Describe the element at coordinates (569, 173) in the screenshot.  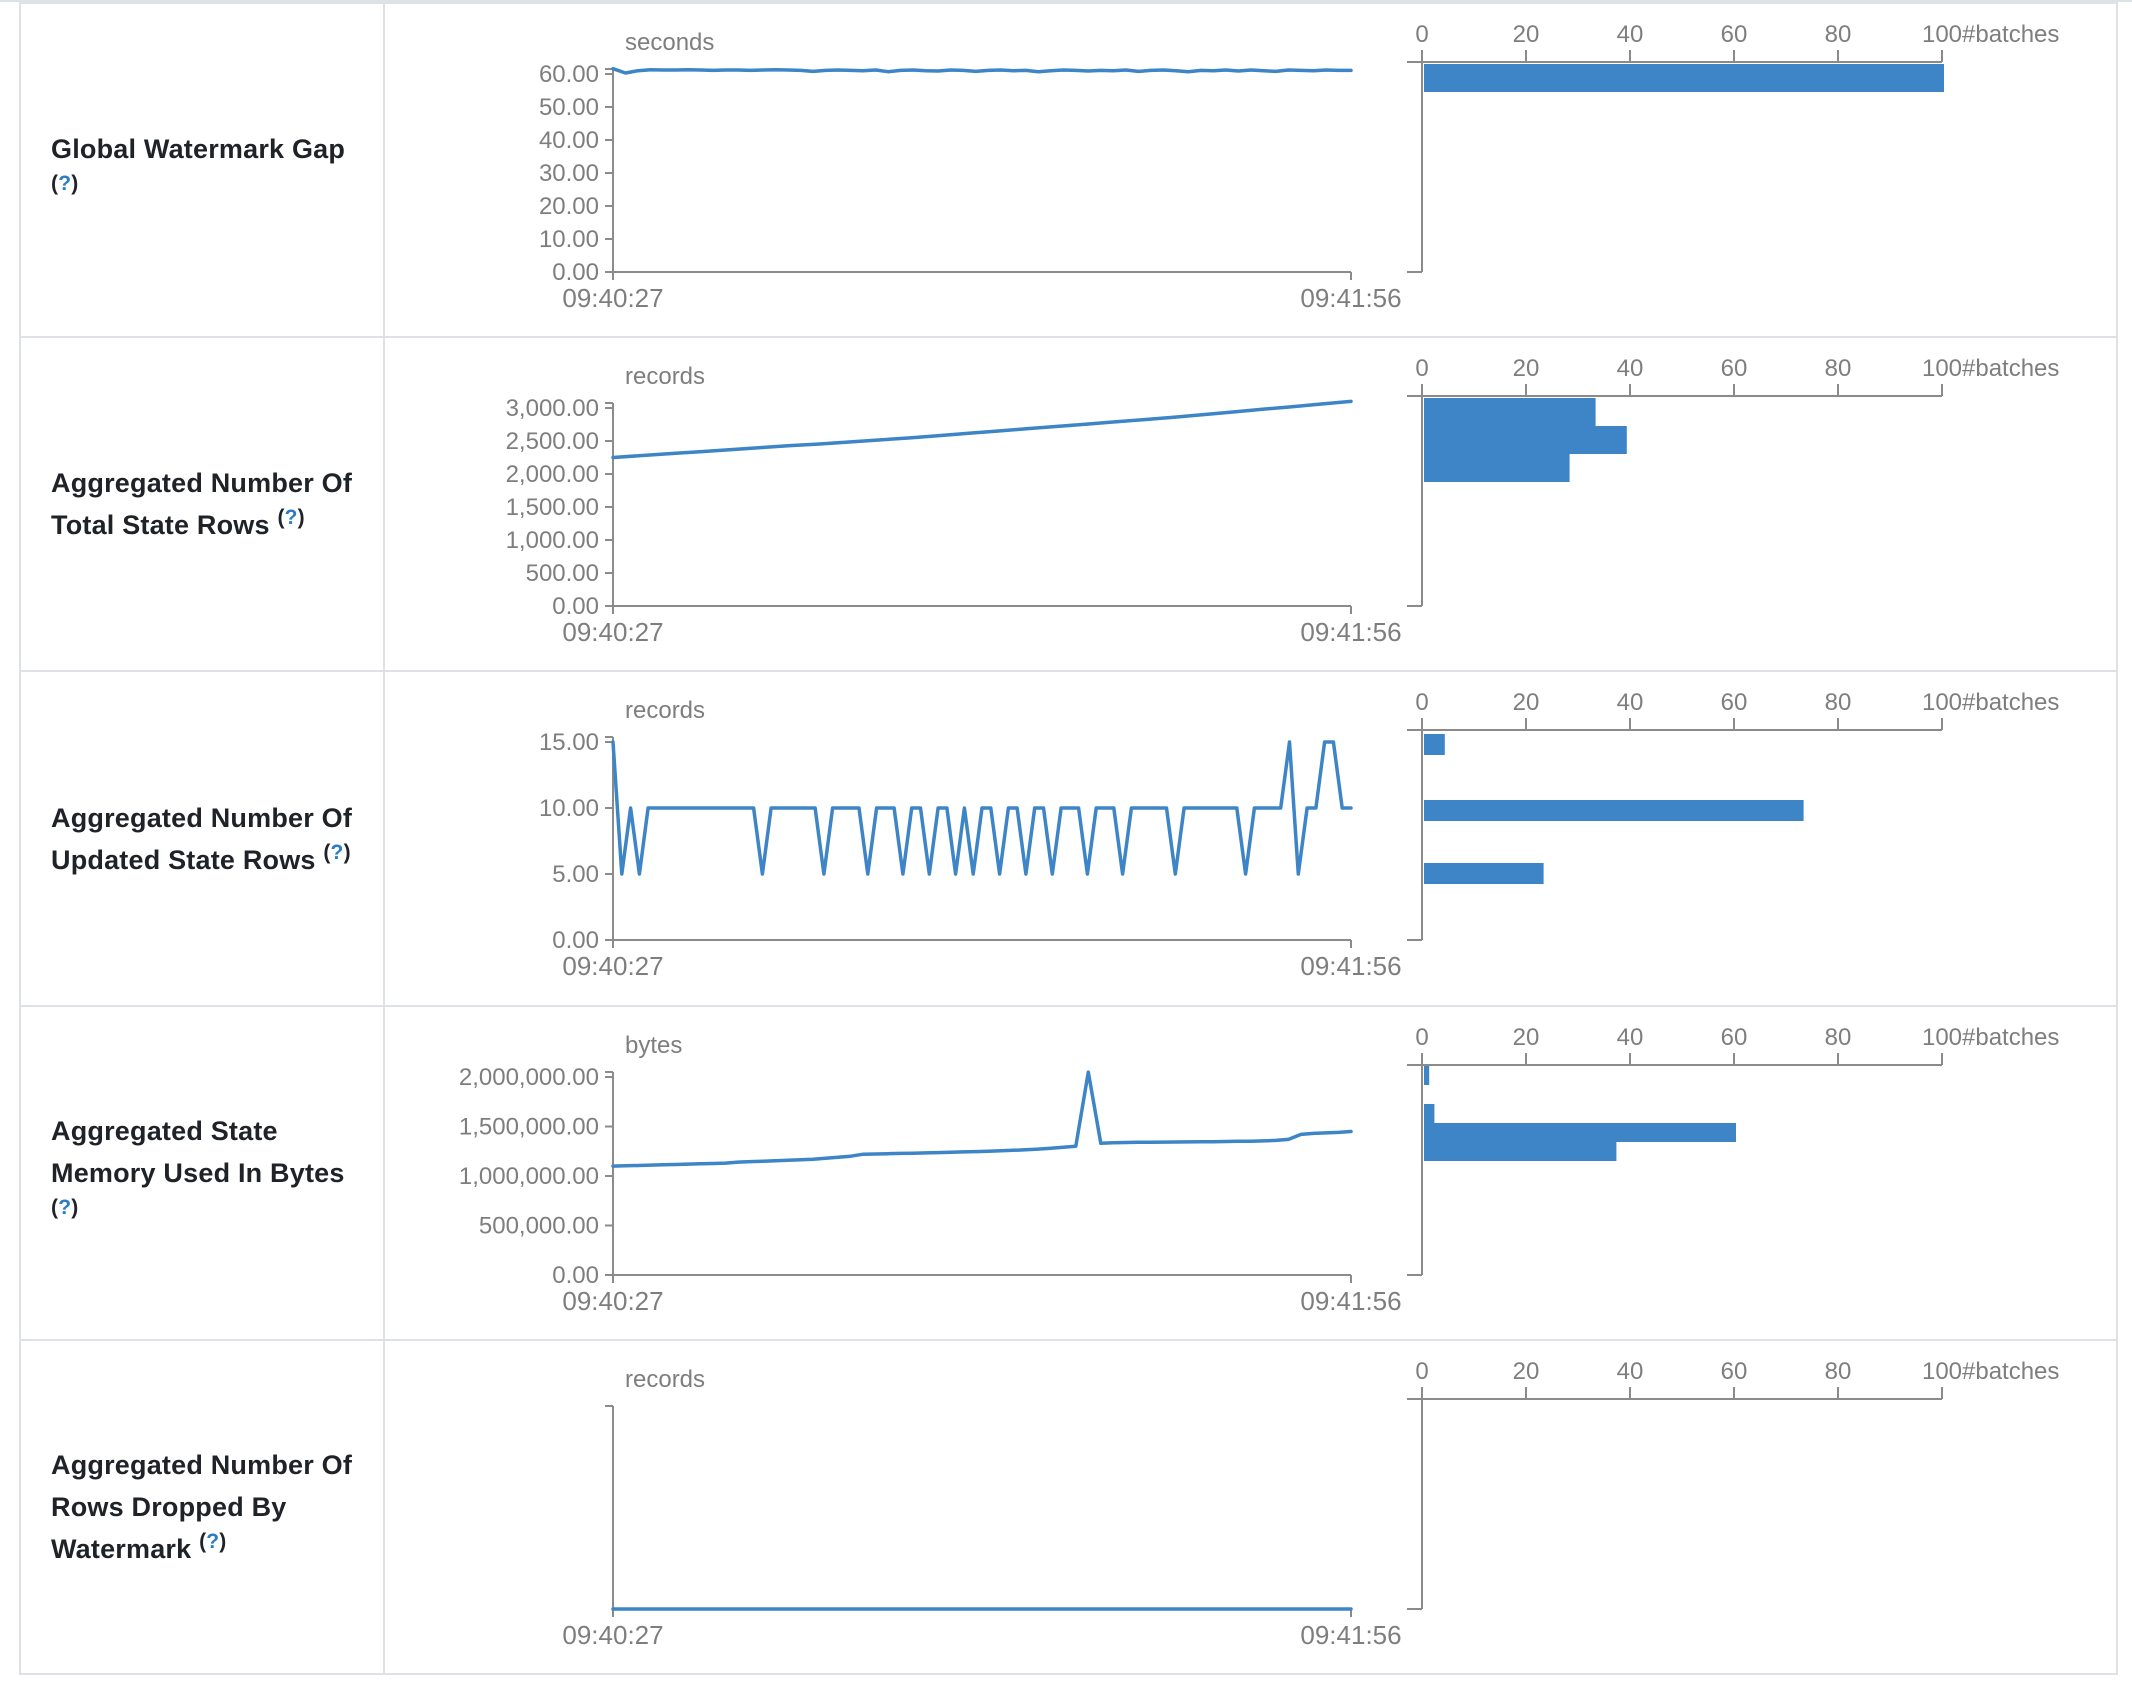
I see `y-tick-label: 30.00` at that location.